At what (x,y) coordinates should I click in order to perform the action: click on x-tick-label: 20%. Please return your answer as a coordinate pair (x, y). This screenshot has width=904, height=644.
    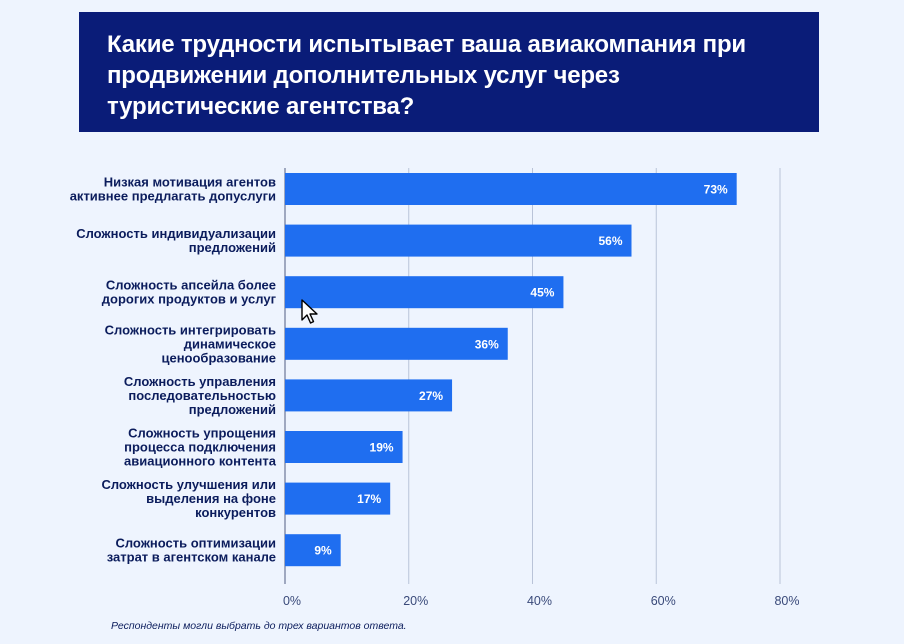
    Looking at the image, I should click on (415, 601).